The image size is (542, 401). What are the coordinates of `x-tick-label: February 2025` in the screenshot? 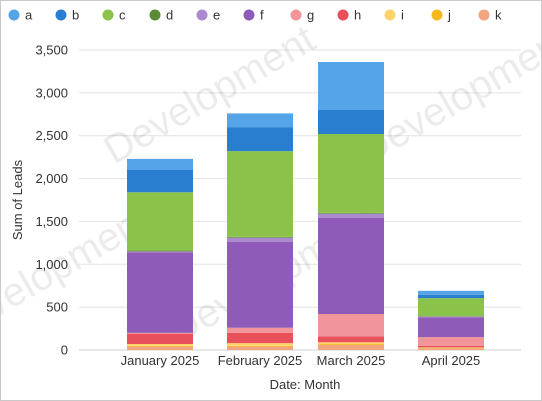 It's located at (260, 360).